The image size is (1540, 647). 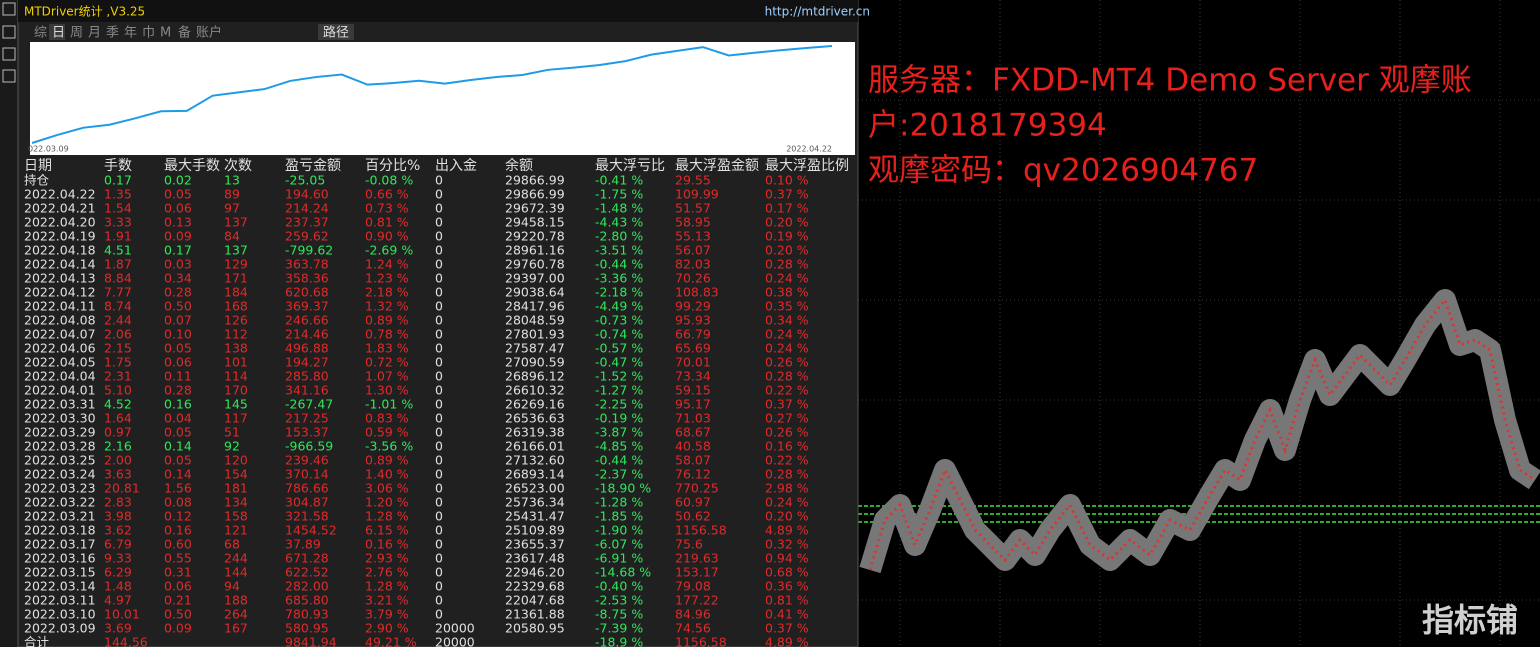 I want to click on url: http://mtdriver.cn, so click(x=817, y=12).